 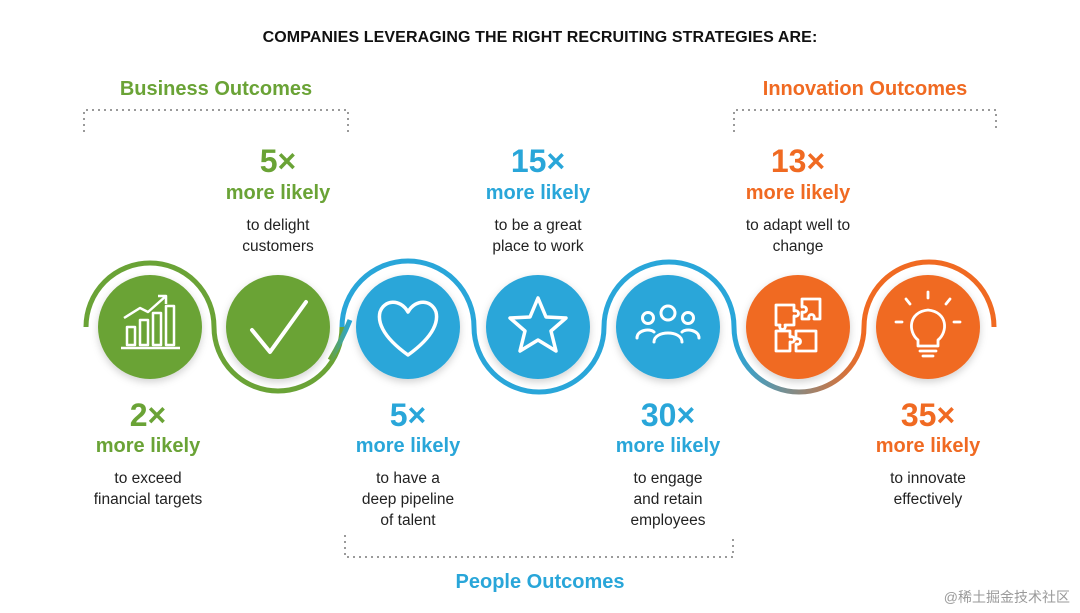 I want to click on item-7-multiplier: 35×, so click(x=928, y=415).